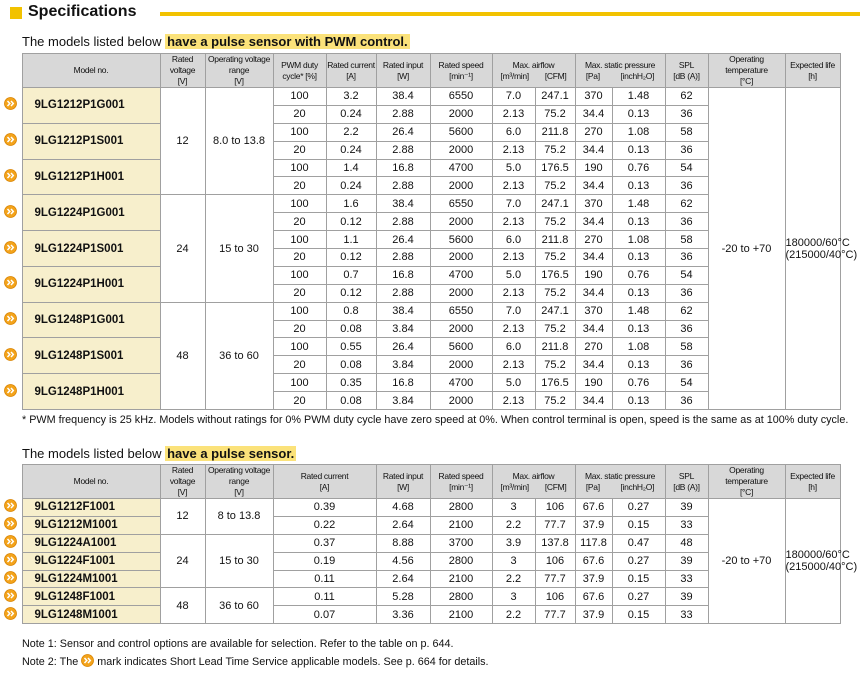 This screenshot has width=860, height=679. Describe the element at coordinates (821, 254) in the screenshot. I see `life-line: (215000/40°C)` at that location.